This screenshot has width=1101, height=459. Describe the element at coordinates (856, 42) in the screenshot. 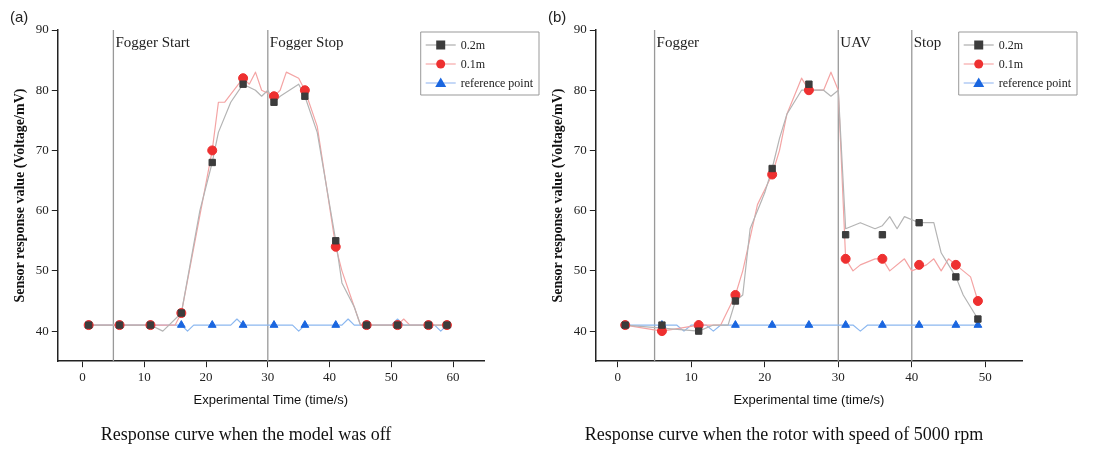

I see `ref-line-label: UAV` at that location.